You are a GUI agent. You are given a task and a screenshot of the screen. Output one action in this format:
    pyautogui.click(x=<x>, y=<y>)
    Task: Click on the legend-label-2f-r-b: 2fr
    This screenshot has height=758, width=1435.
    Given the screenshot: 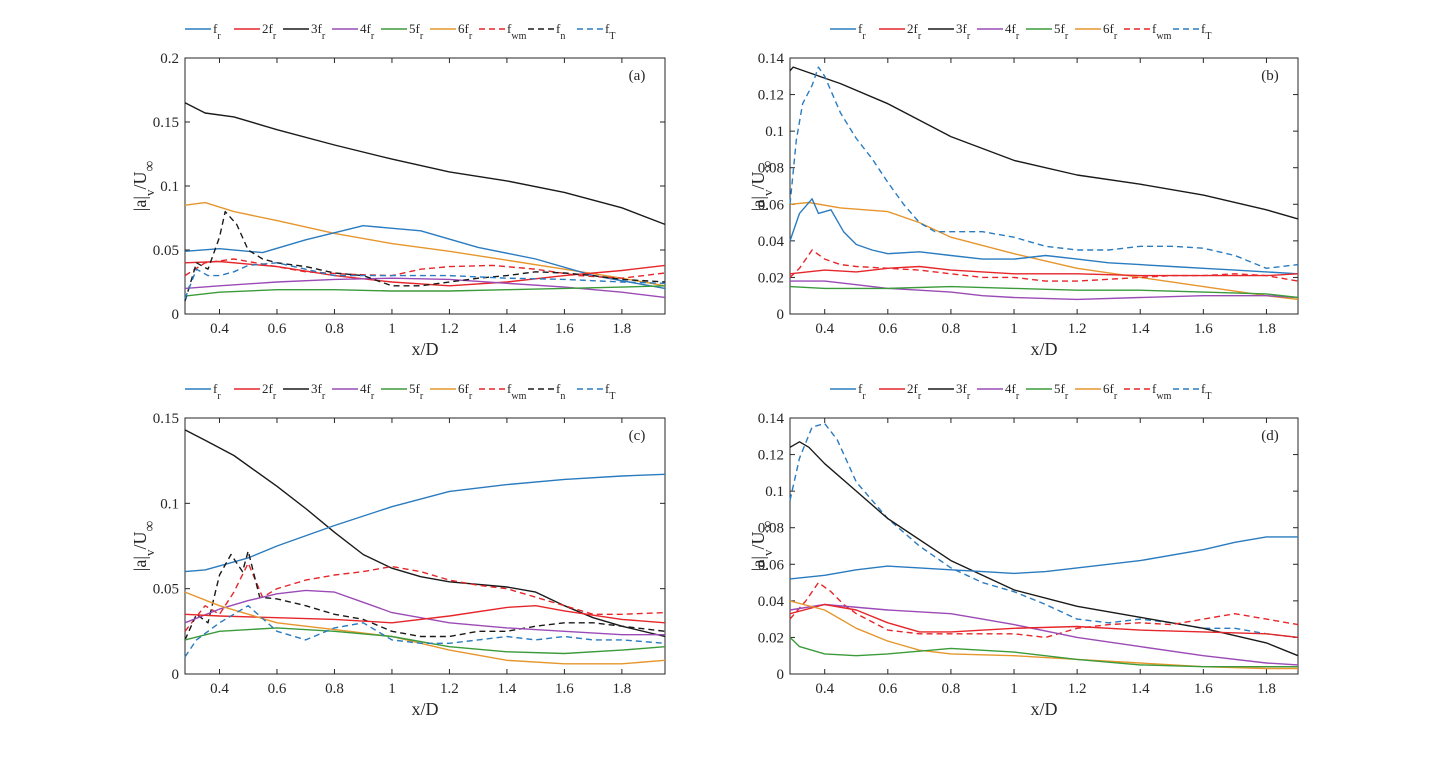 What is the action you would take?
    pyautogui.click(x=914, y=31)
    